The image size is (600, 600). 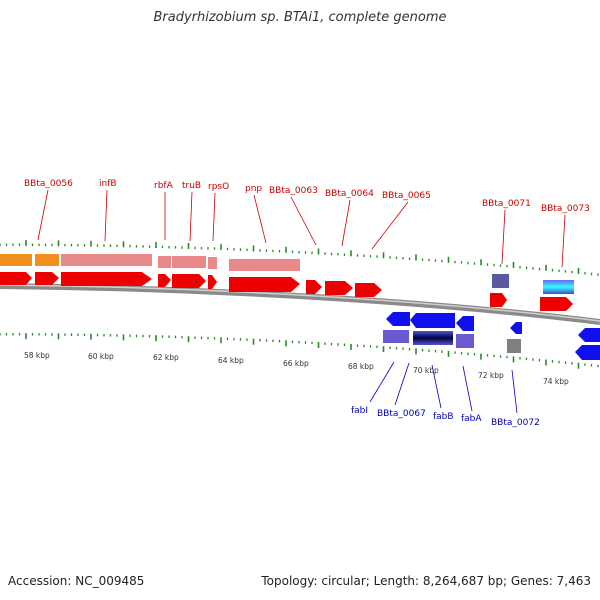 What do you see at coordinates (349, 194) in the screenshot?
I see `gene-label-forward: BBta_0064` at bounding box center [349, 194].